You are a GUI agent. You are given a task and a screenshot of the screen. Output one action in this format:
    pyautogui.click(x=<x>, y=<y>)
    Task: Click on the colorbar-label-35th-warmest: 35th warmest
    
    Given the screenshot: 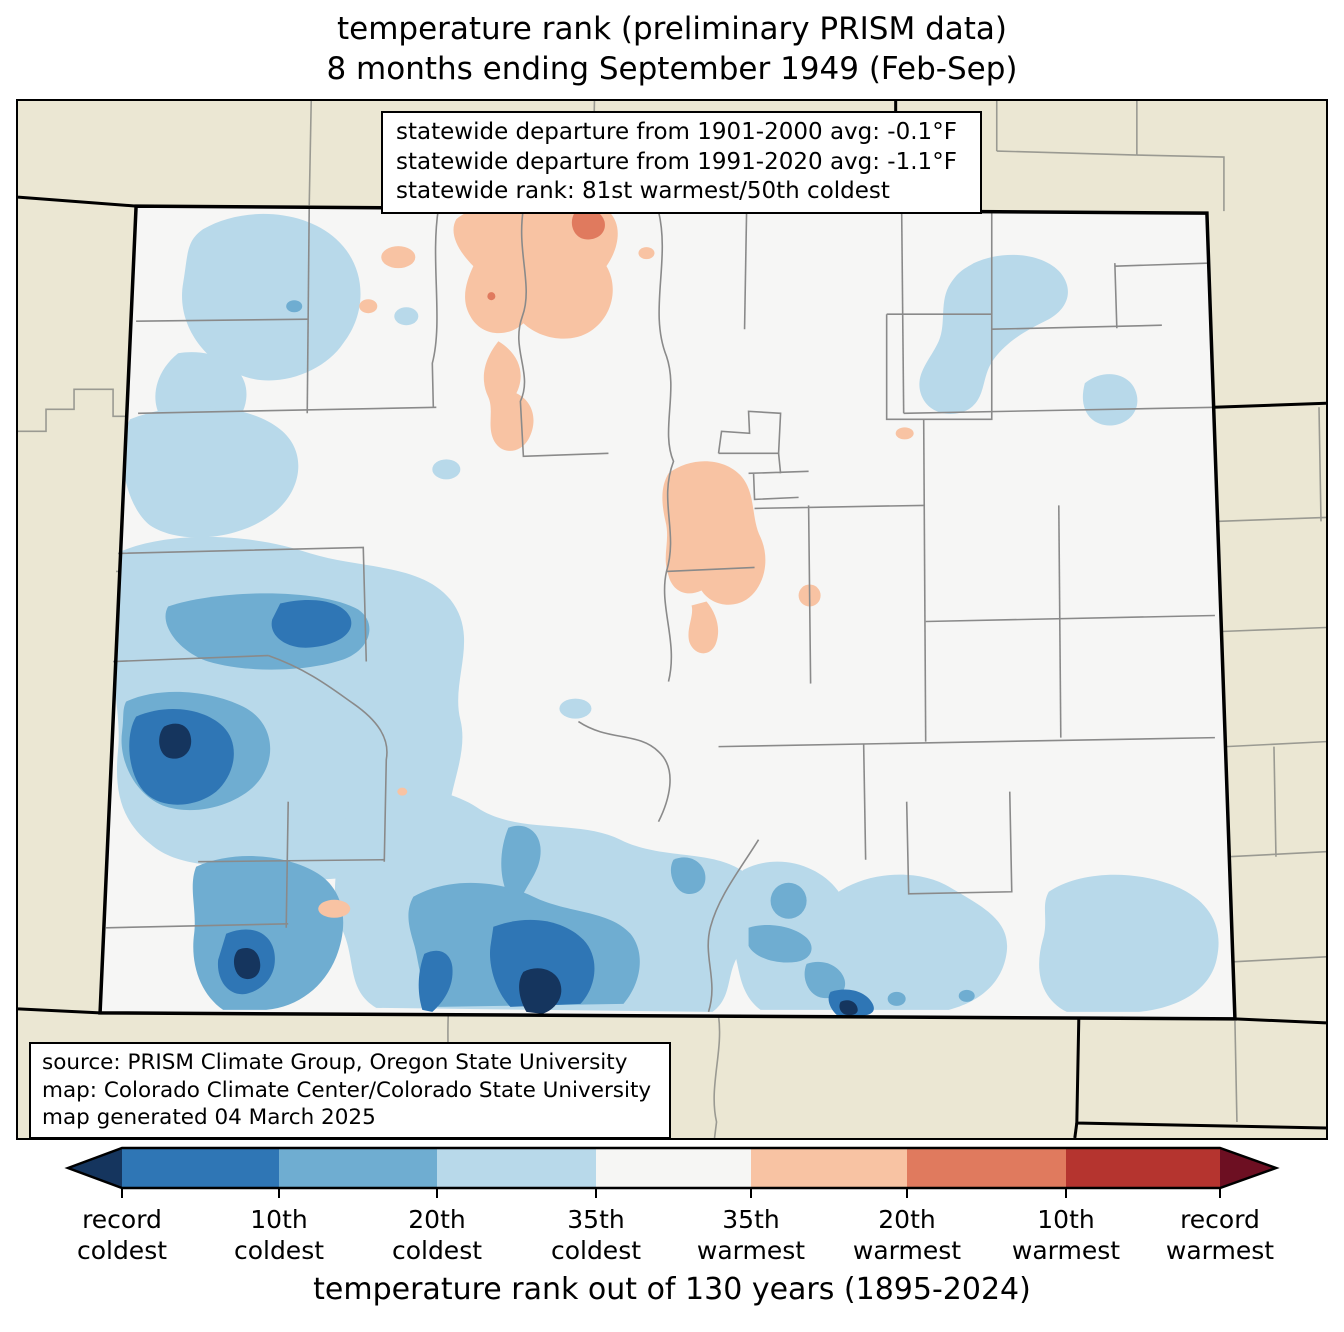 What is the action you would take?
    pyautogui.click(x=751, y=1235)
    